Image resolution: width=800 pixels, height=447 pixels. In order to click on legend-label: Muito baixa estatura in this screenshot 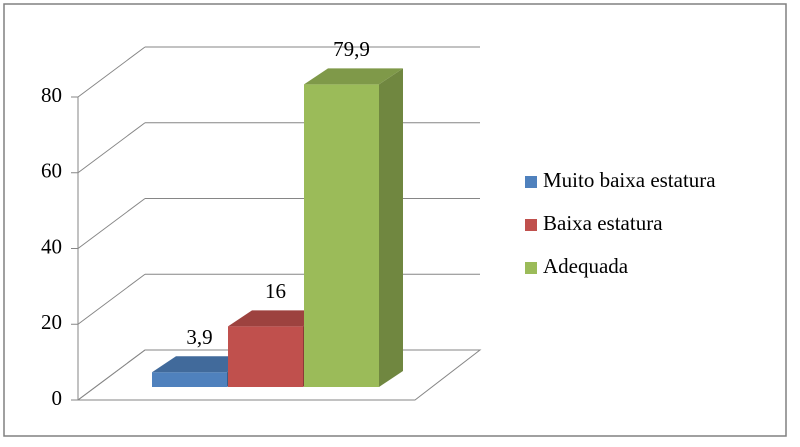, I will do `click(629, 180)`.